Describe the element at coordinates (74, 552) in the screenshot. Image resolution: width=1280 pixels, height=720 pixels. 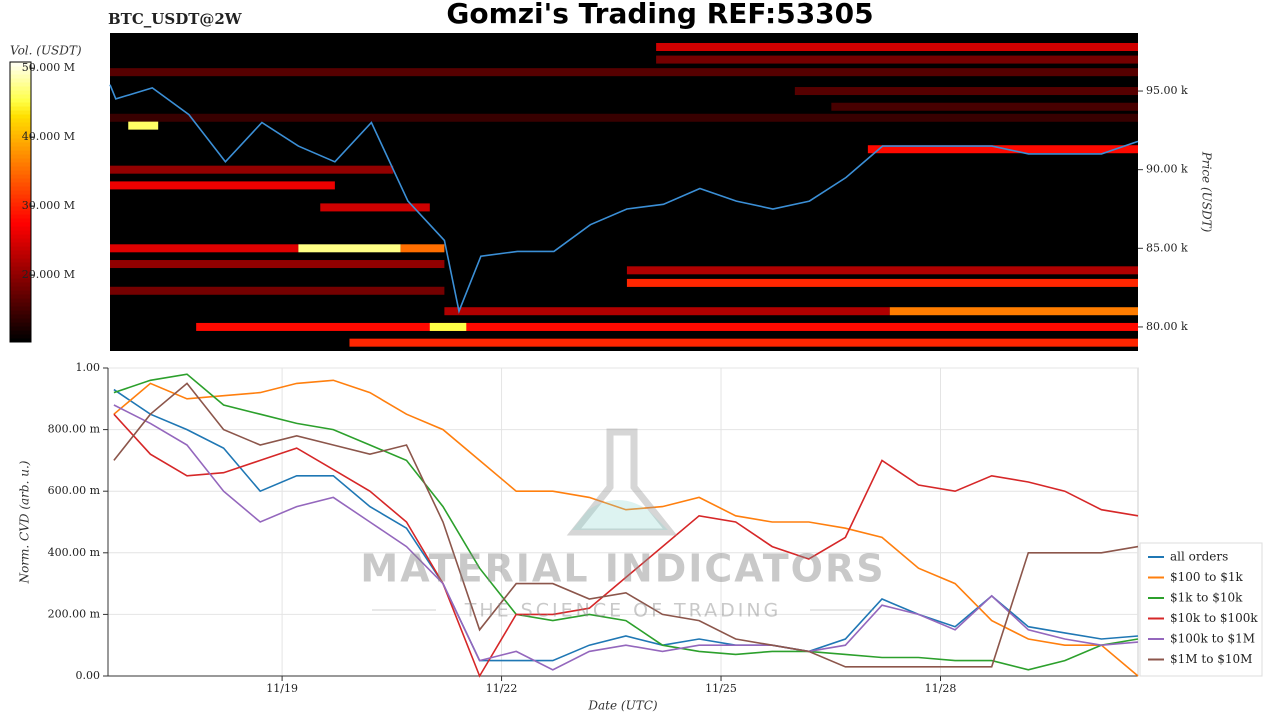
I see `y-tick-label: 400.00 m` at that location.